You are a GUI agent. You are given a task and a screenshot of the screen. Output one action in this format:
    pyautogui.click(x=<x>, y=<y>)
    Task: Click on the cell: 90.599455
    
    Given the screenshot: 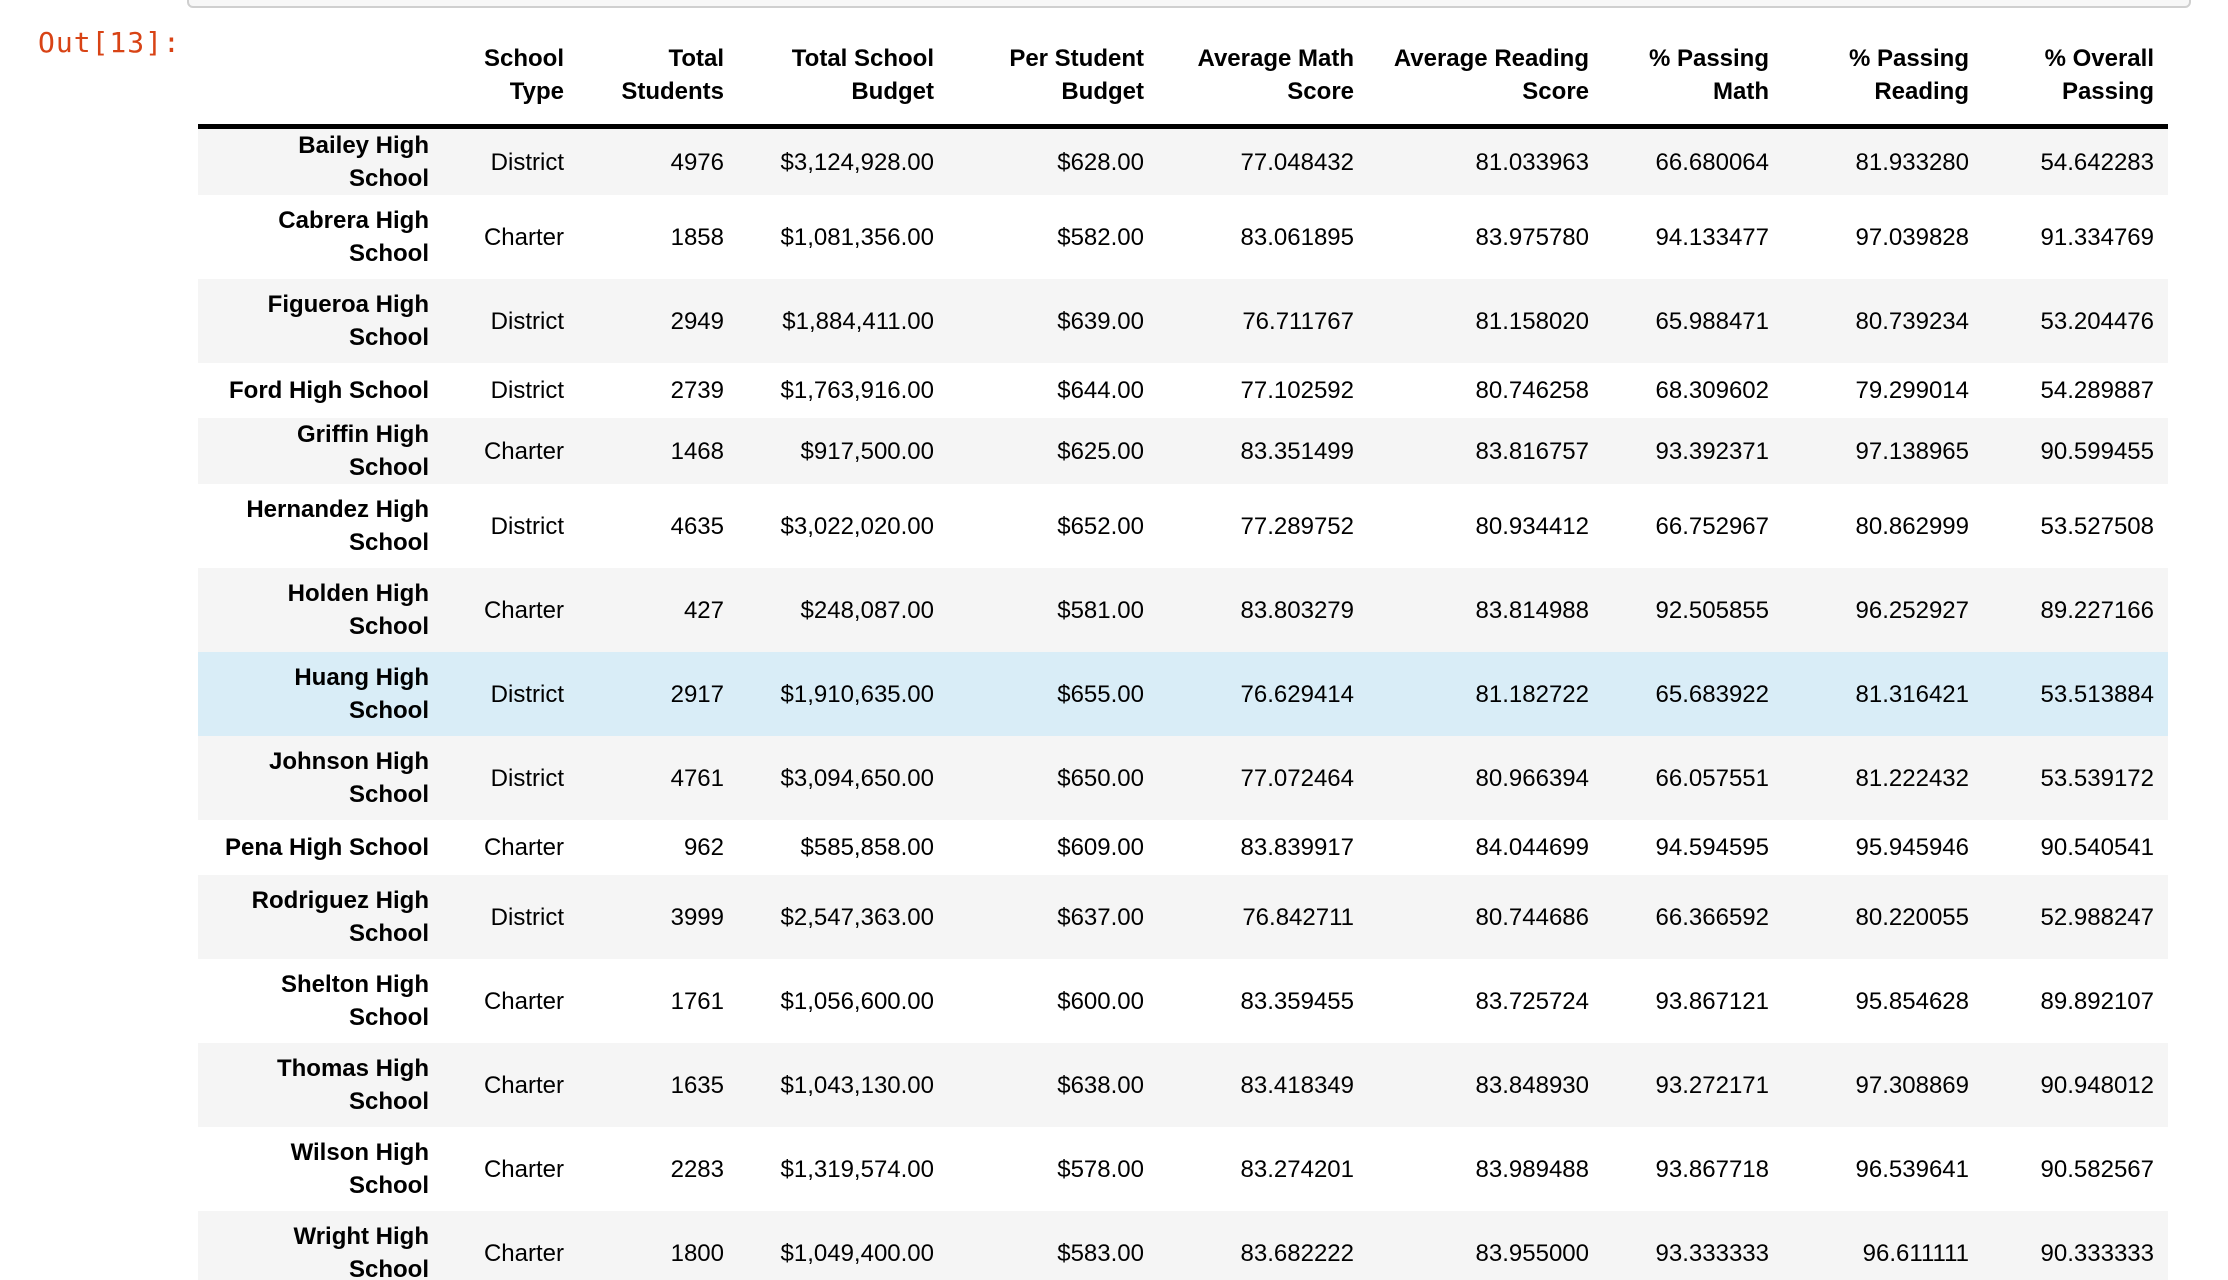 What is the action you would take?
    pyautogui.click(x=2097, y=451)
    